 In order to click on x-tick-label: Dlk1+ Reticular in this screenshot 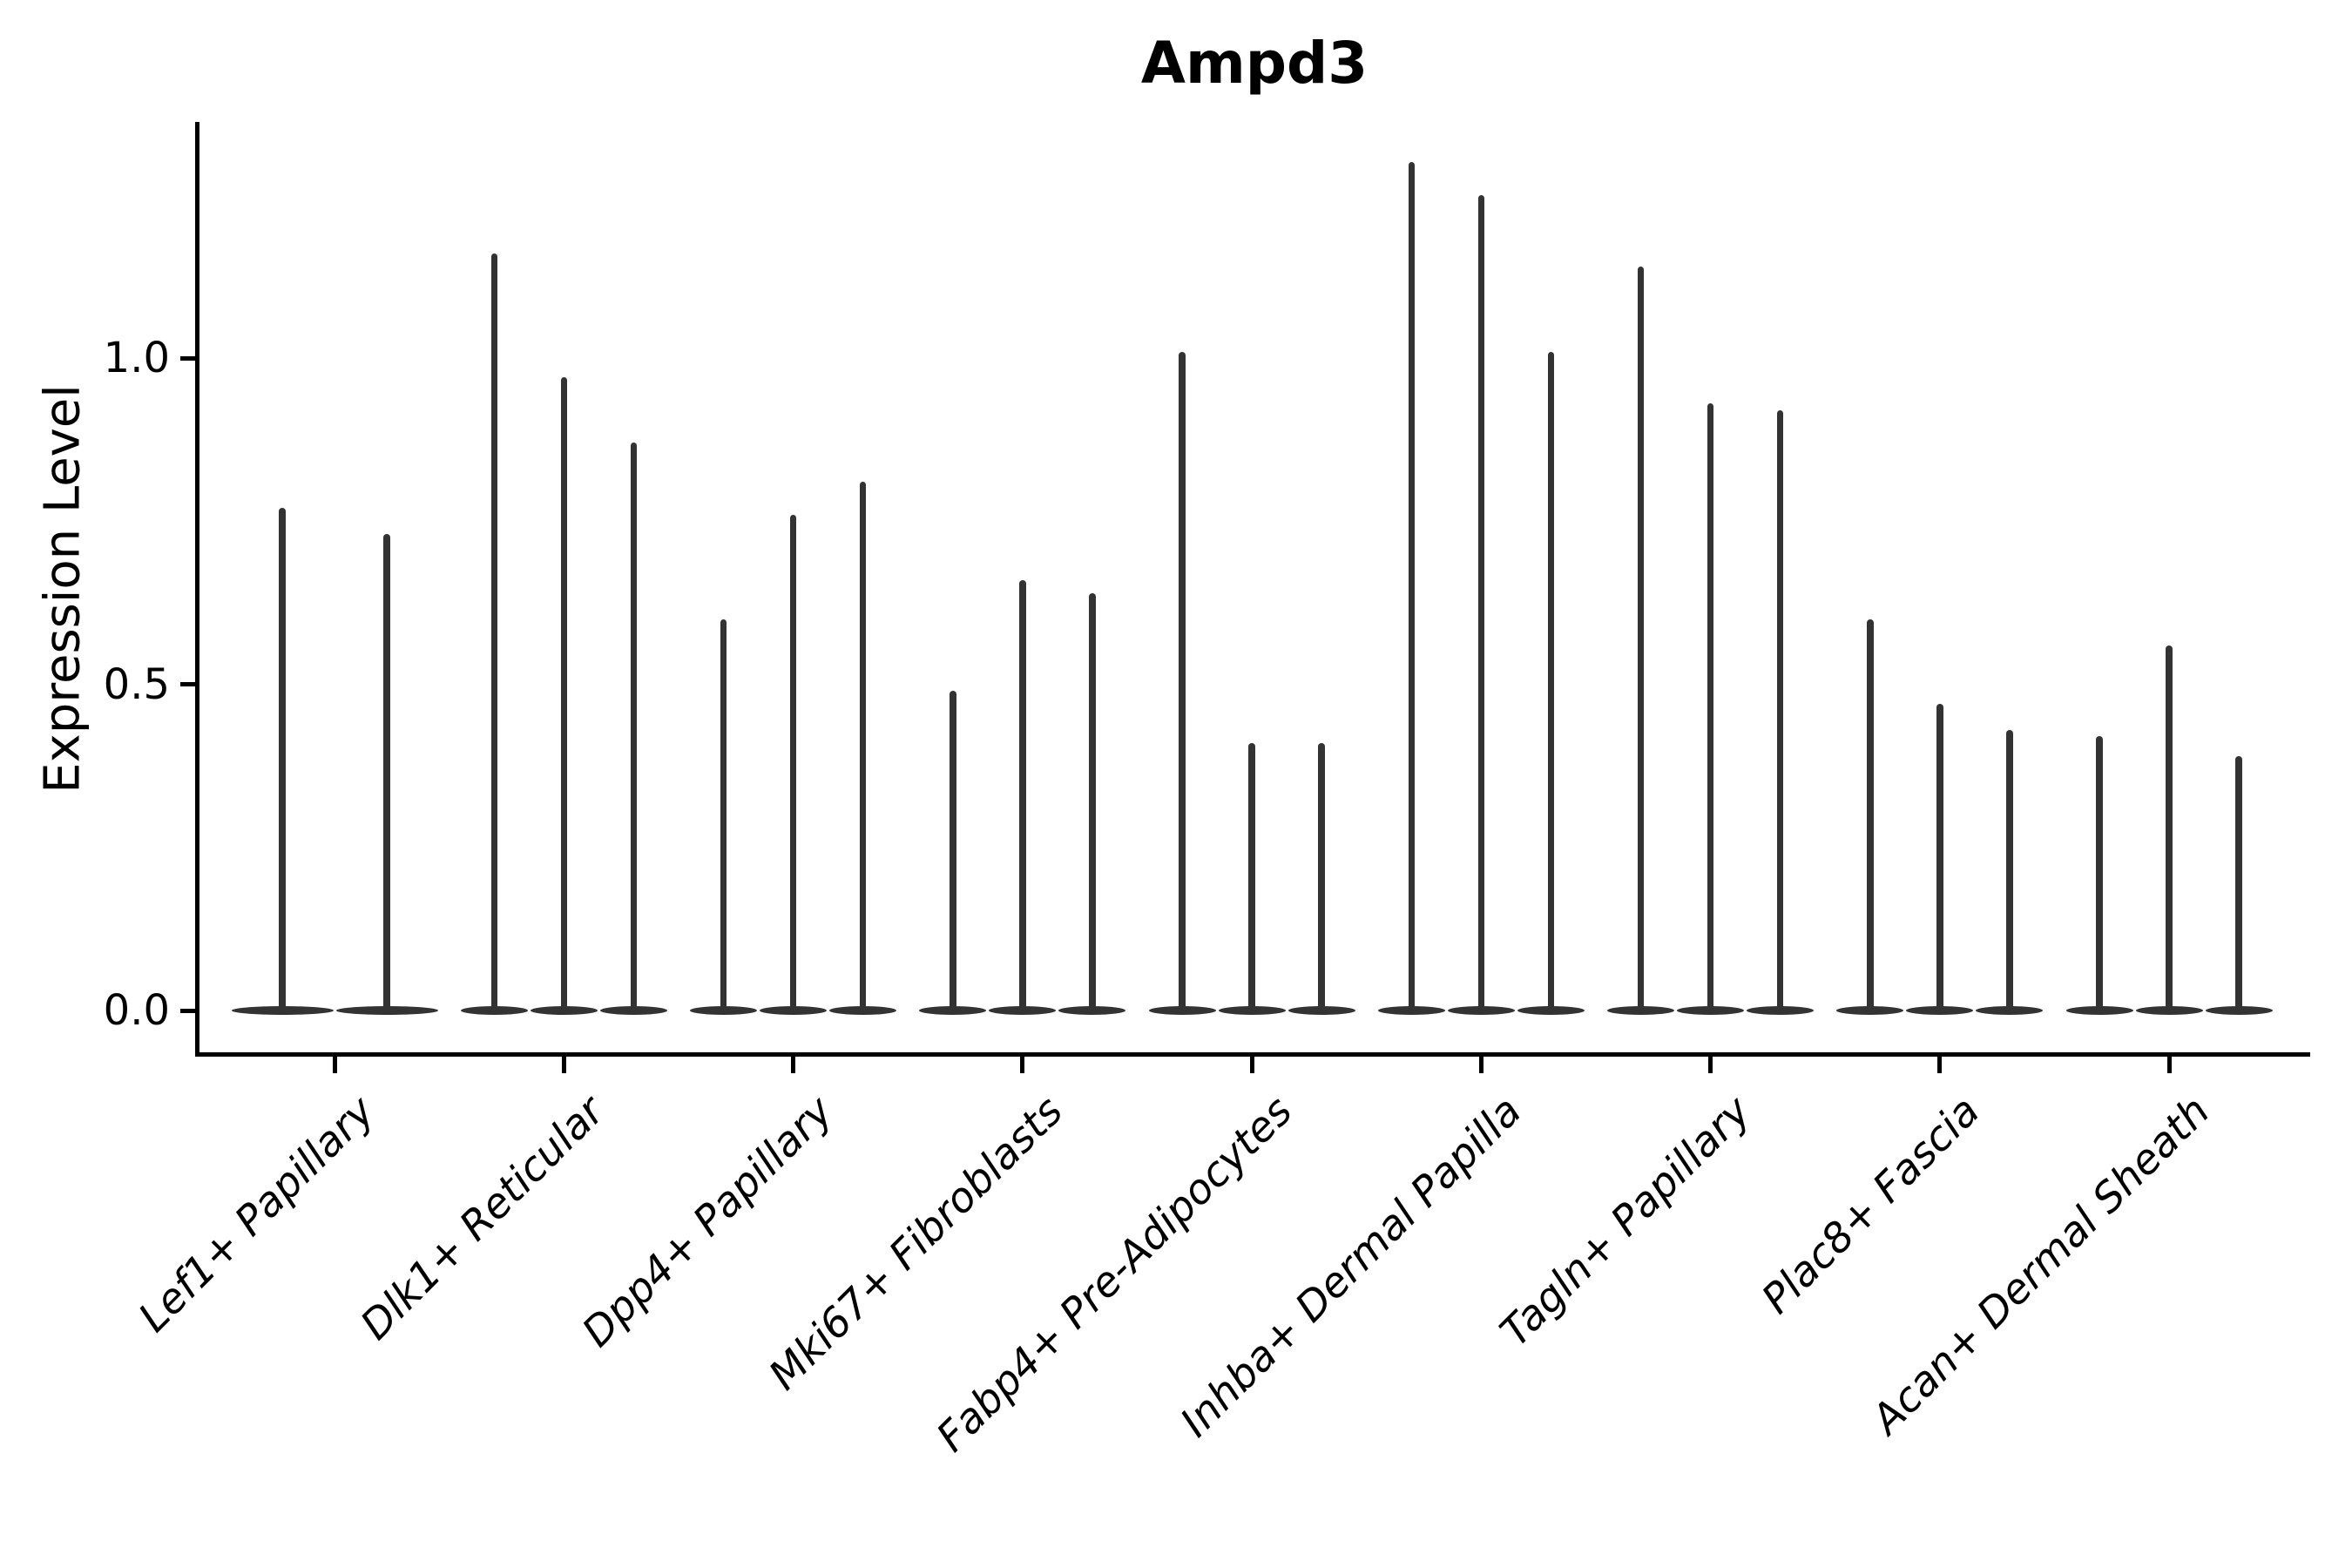, I will do `click(482, 1218)`.